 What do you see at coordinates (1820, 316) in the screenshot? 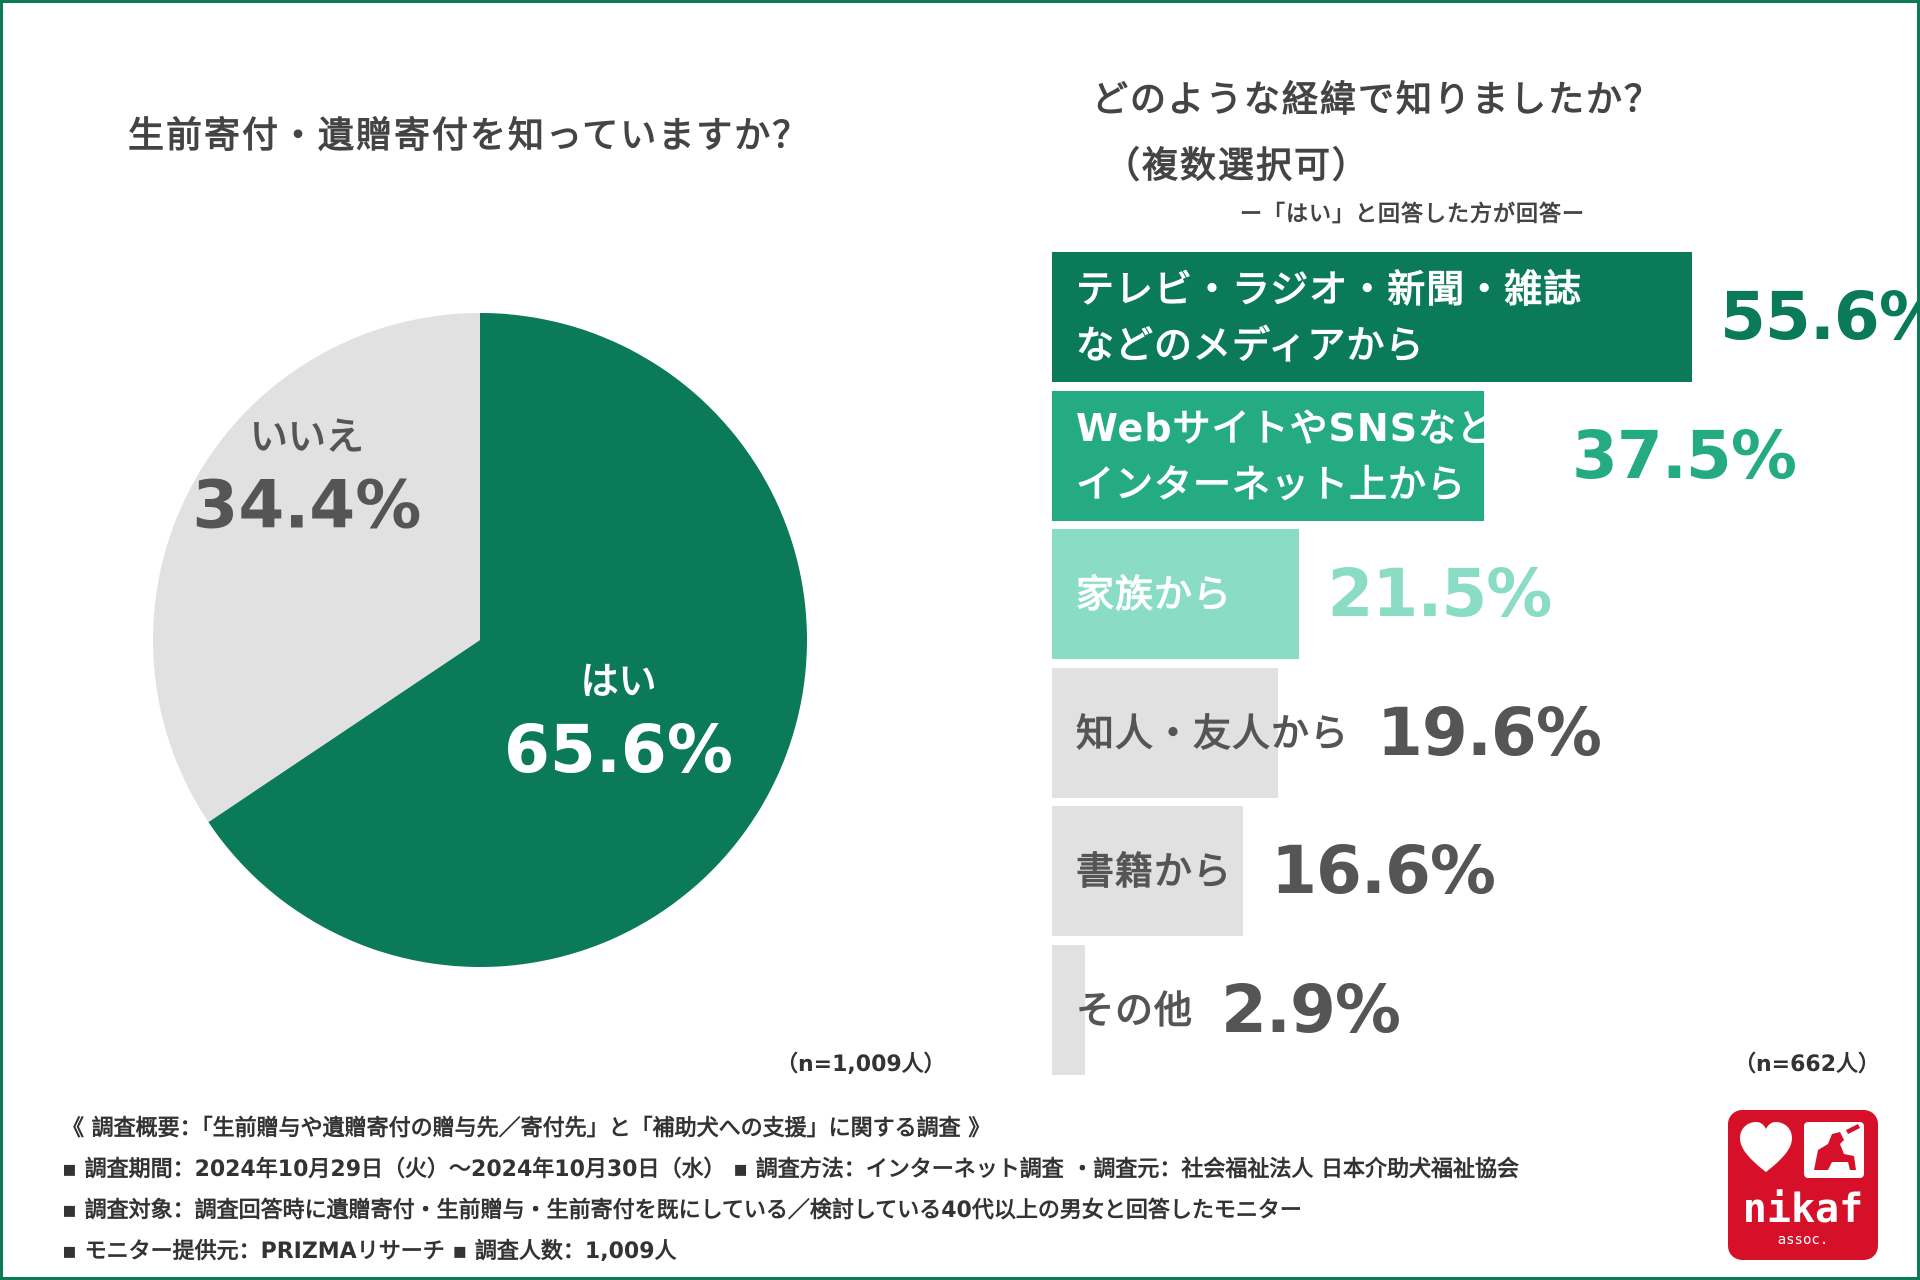
I see `bar-value-0: 55.6%` at bounding box center [1820, 316].